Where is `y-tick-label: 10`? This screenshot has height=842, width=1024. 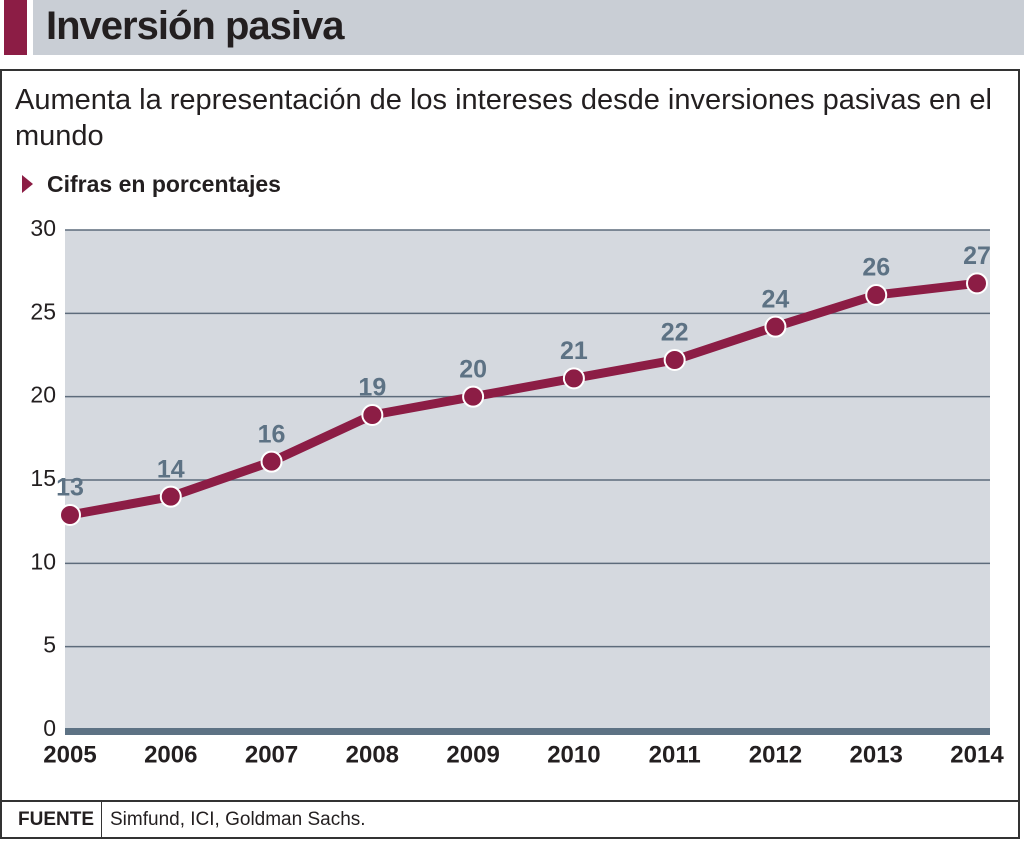 y-tick-label: 10 is located at coordinates (43, 561).